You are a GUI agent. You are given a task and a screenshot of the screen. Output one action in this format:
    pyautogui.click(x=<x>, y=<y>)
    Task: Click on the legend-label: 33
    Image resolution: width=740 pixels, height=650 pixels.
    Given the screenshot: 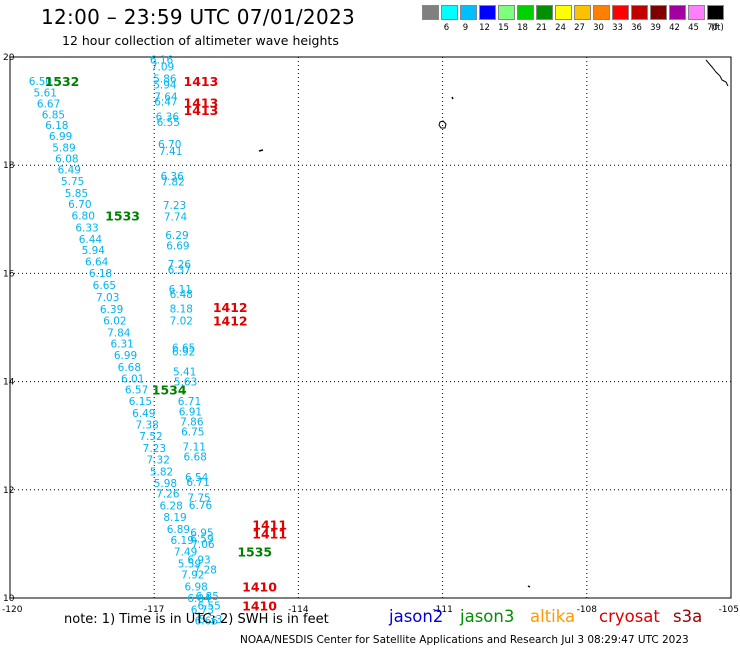 What is the action you would take?
    pyautogui.click(x=617, y=28)
    